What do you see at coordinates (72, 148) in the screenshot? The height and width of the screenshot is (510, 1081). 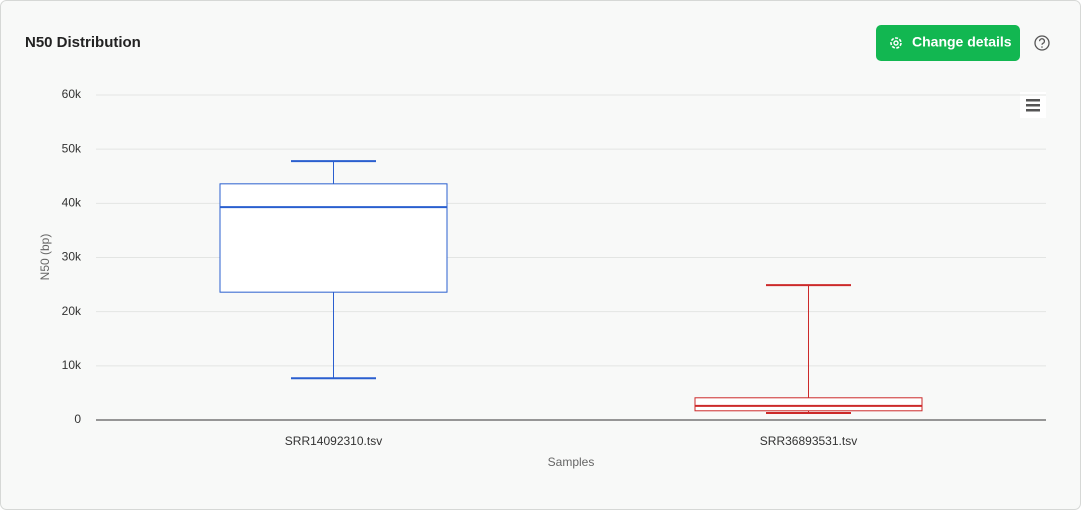 I see `y-tick-label: 50k` at bounding box center [72, 148].